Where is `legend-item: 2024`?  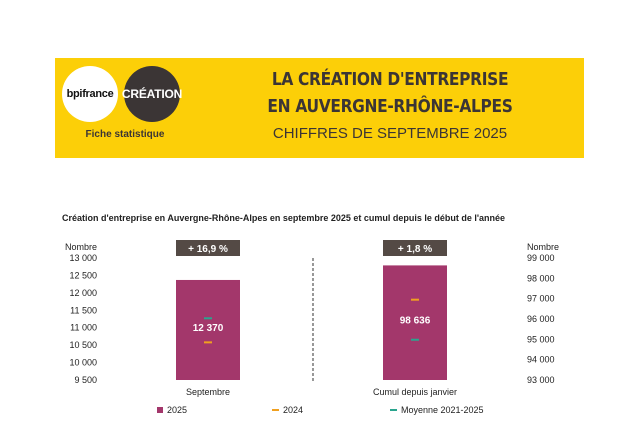
legend-item: 2024 is located at coordinates (287, 410).